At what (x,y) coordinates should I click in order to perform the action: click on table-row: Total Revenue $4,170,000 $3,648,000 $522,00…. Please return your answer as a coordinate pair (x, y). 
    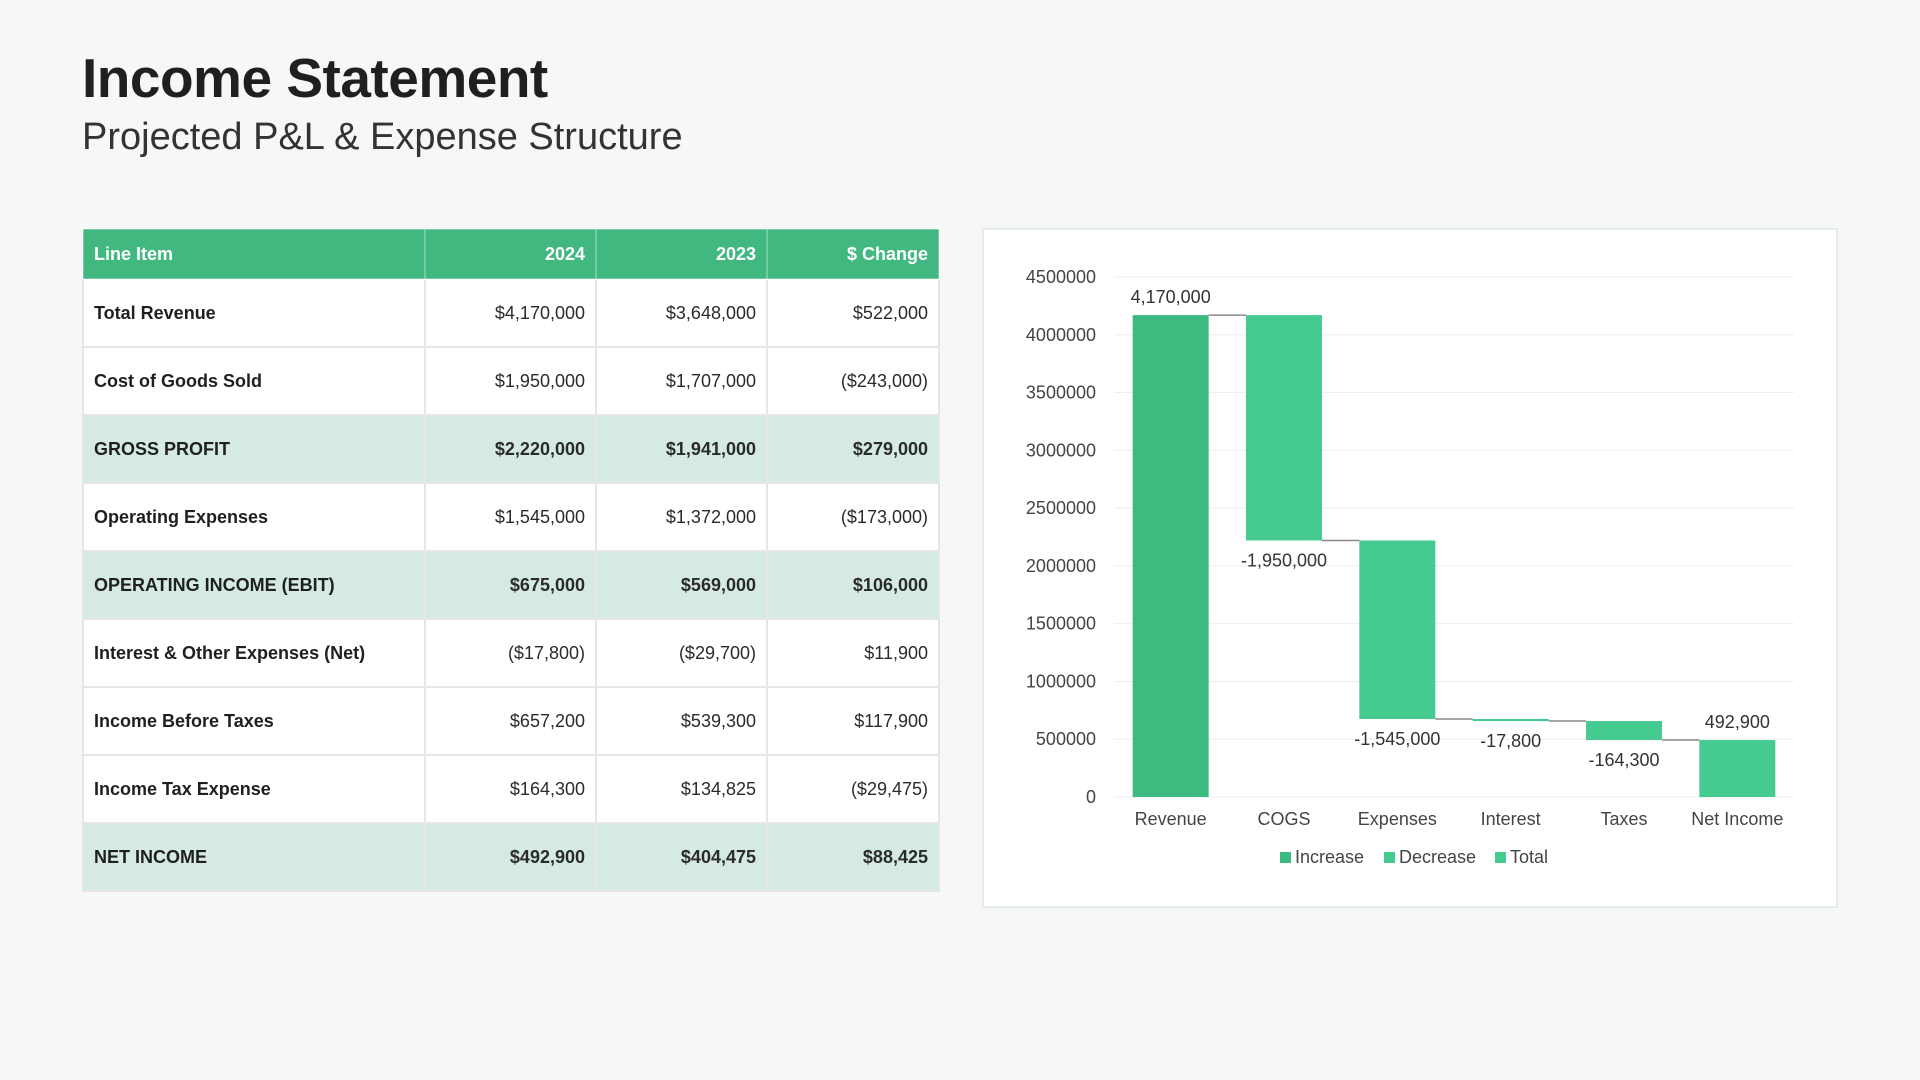
    Looking at the image, I should click on (511, 313).